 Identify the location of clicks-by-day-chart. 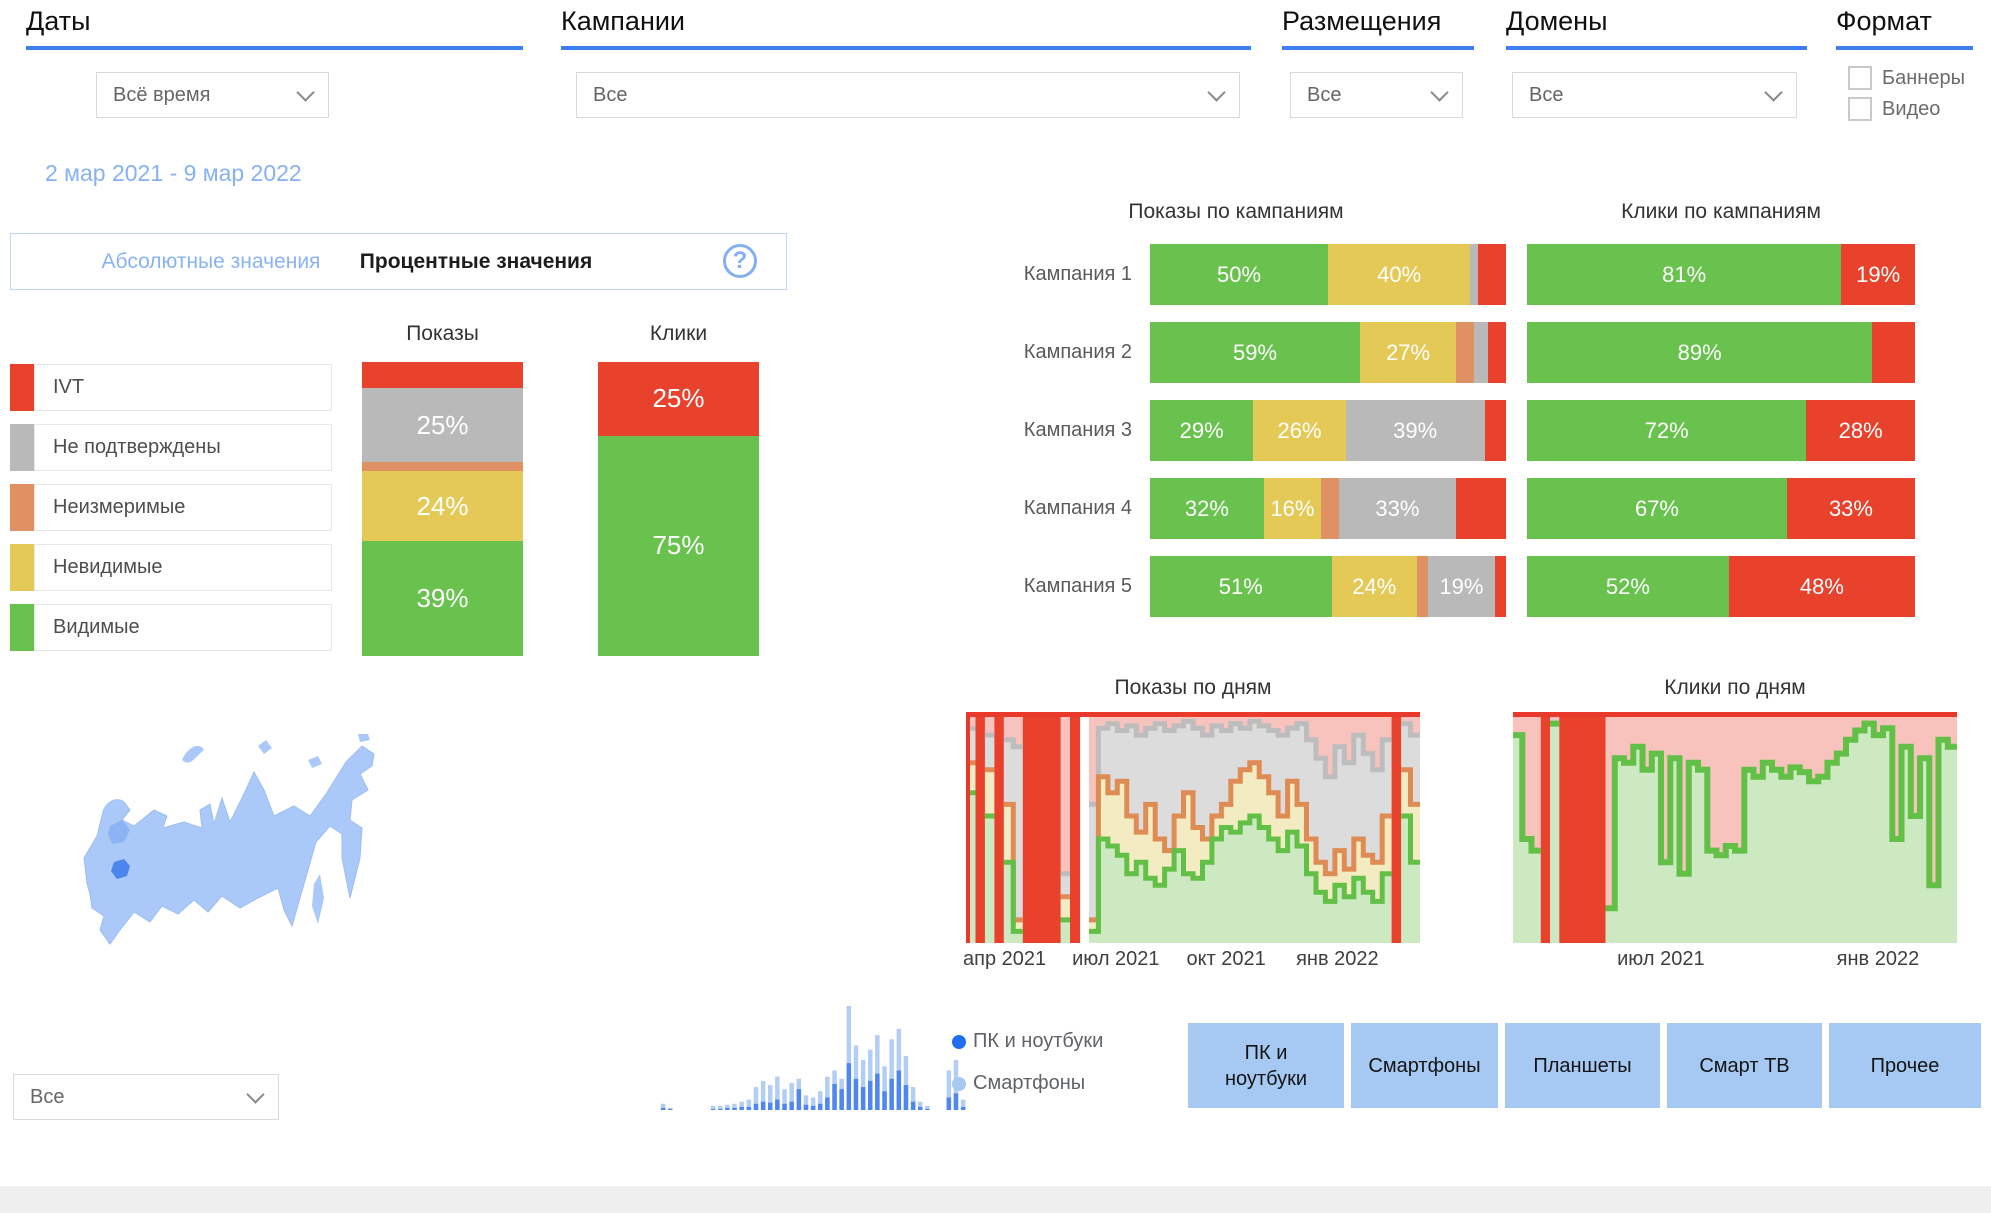
(1735, 827).